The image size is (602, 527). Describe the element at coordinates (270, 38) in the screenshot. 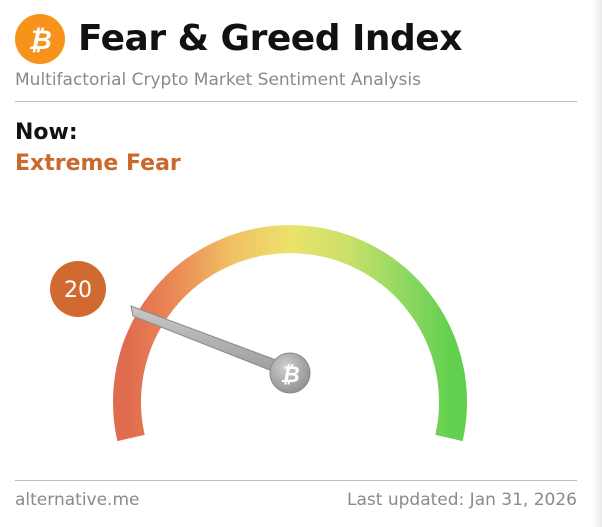

I see `page-title: Fear & Greed Index` at that location.